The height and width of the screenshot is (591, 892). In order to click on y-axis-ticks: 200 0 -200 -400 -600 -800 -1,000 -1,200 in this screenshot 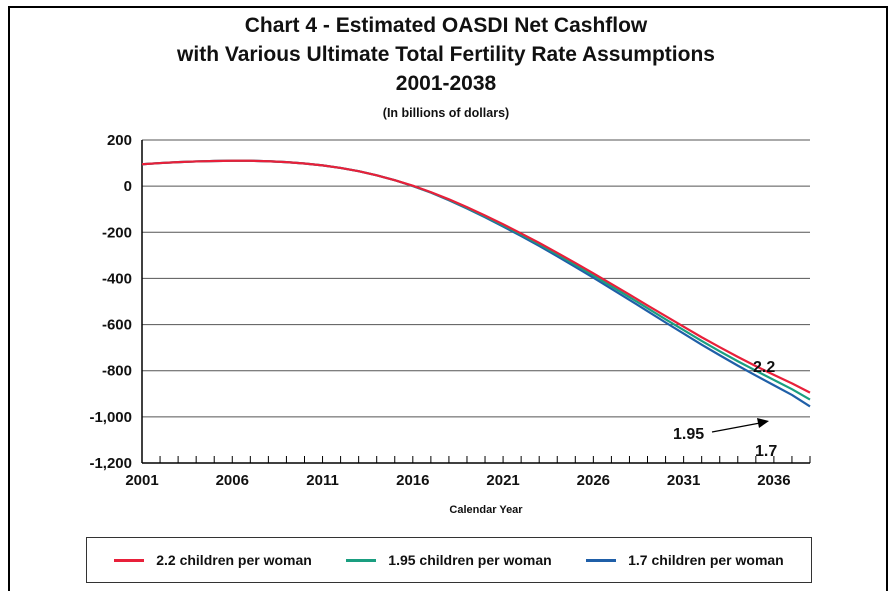, I will do `click(110, 302)`.